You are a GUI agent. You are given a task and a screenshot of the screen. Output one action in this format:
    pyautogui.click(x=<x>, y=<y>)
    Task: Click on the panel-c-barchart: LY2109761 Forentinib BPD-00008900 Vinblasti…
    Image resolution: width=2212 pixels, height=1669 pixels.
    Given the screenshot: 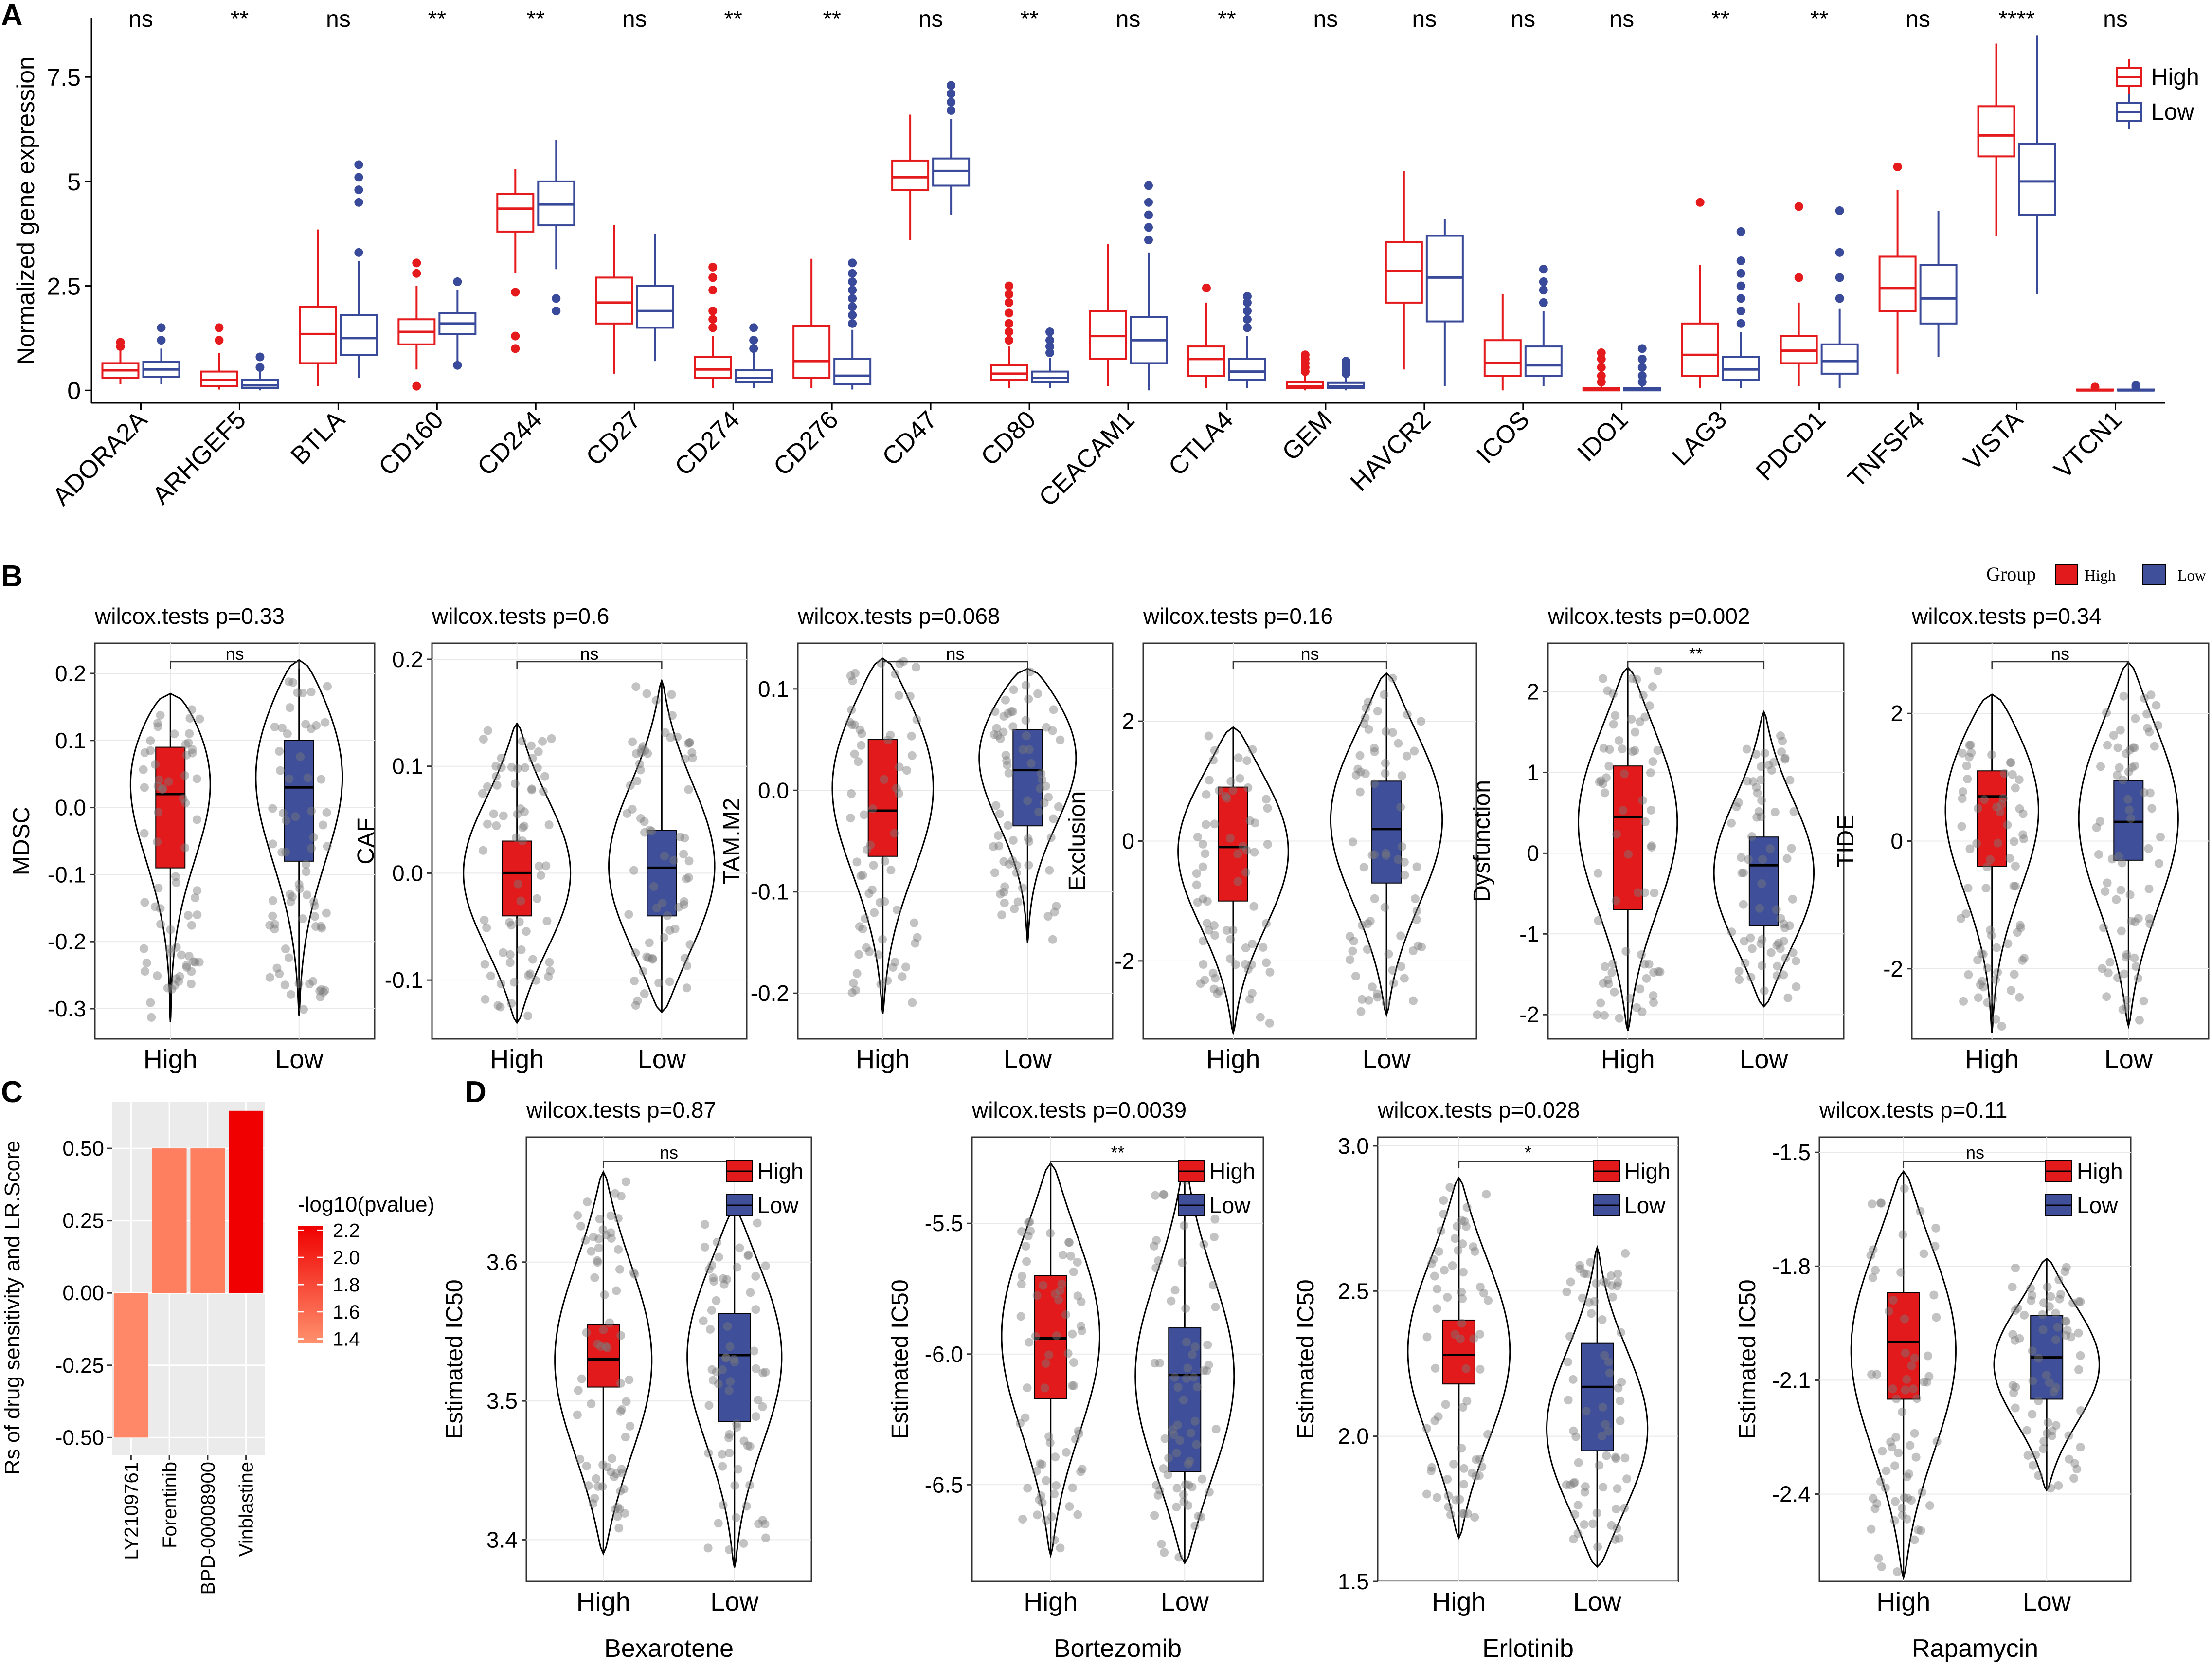 What is the action you would take?
    pyautogui.click(x=217, y=1348)
    